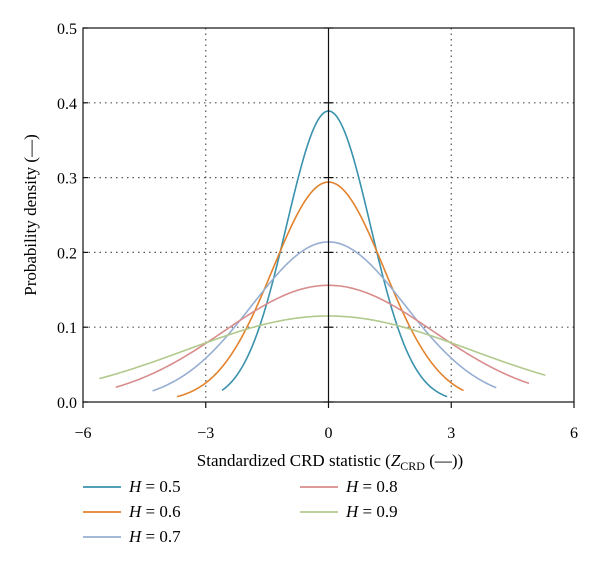 This screenshot has height=568, width=600. What do you see at coordinates (371, 486) in the screenshot?
I see `legend-label: H = 0.8` at bounding box center [371, 486].